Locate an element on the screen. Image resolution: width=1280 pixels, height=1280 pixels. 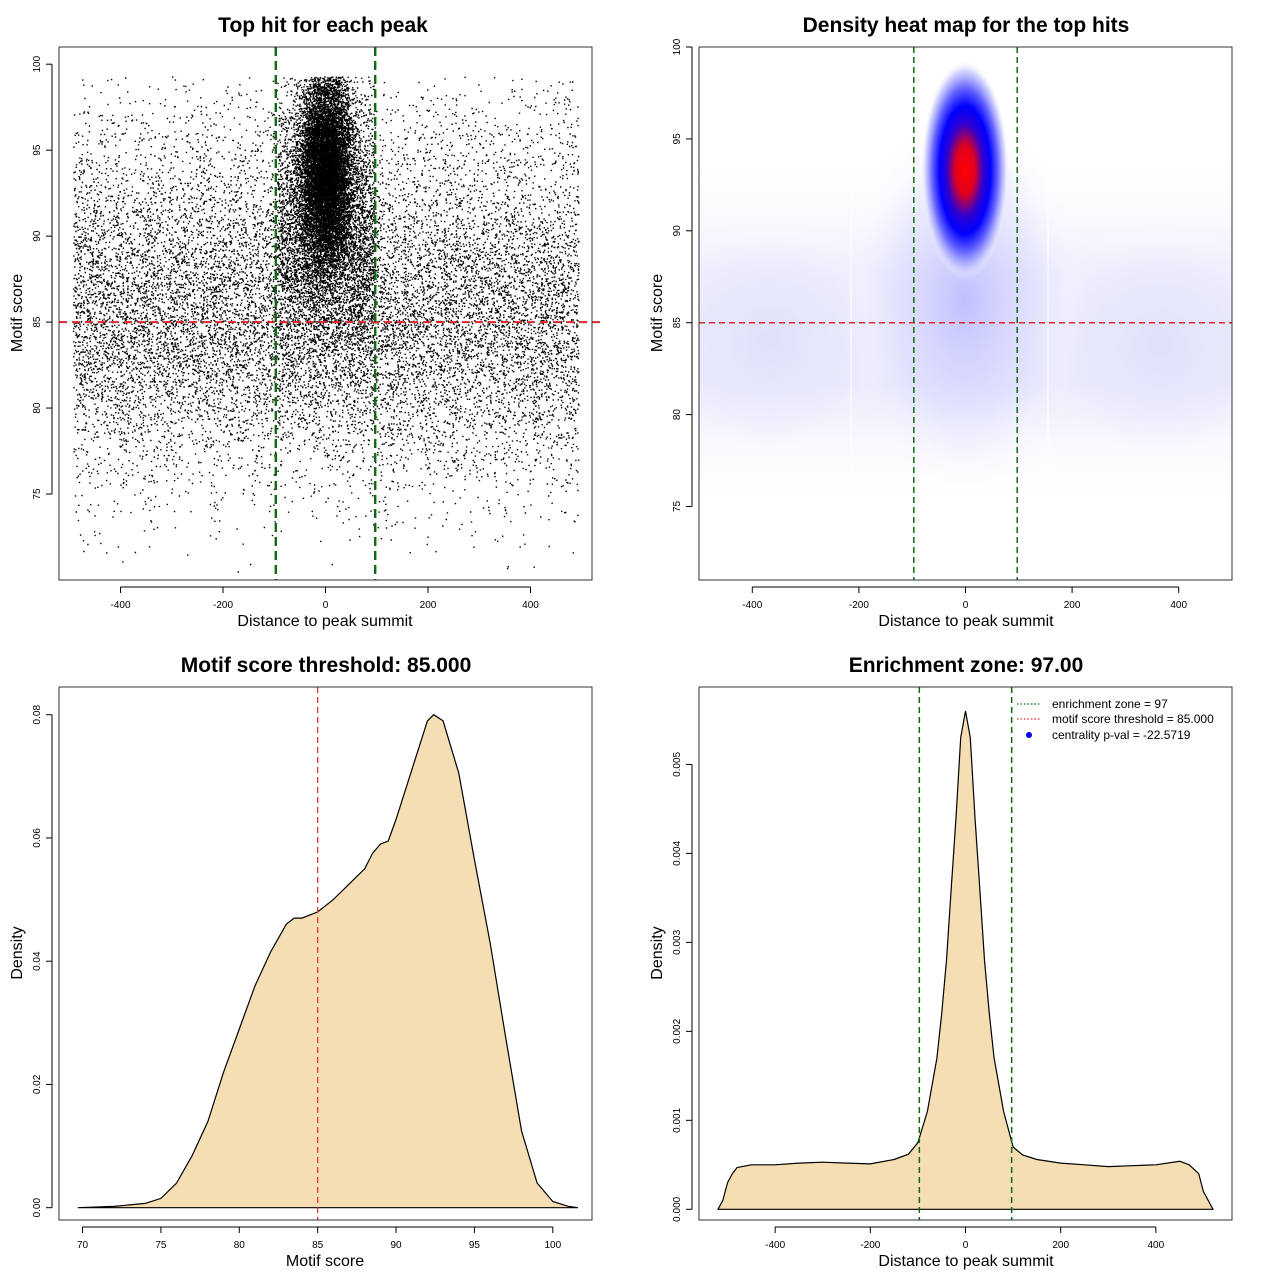
scatter-y-axis-label: Motif score is located at coordinates (17, 313).